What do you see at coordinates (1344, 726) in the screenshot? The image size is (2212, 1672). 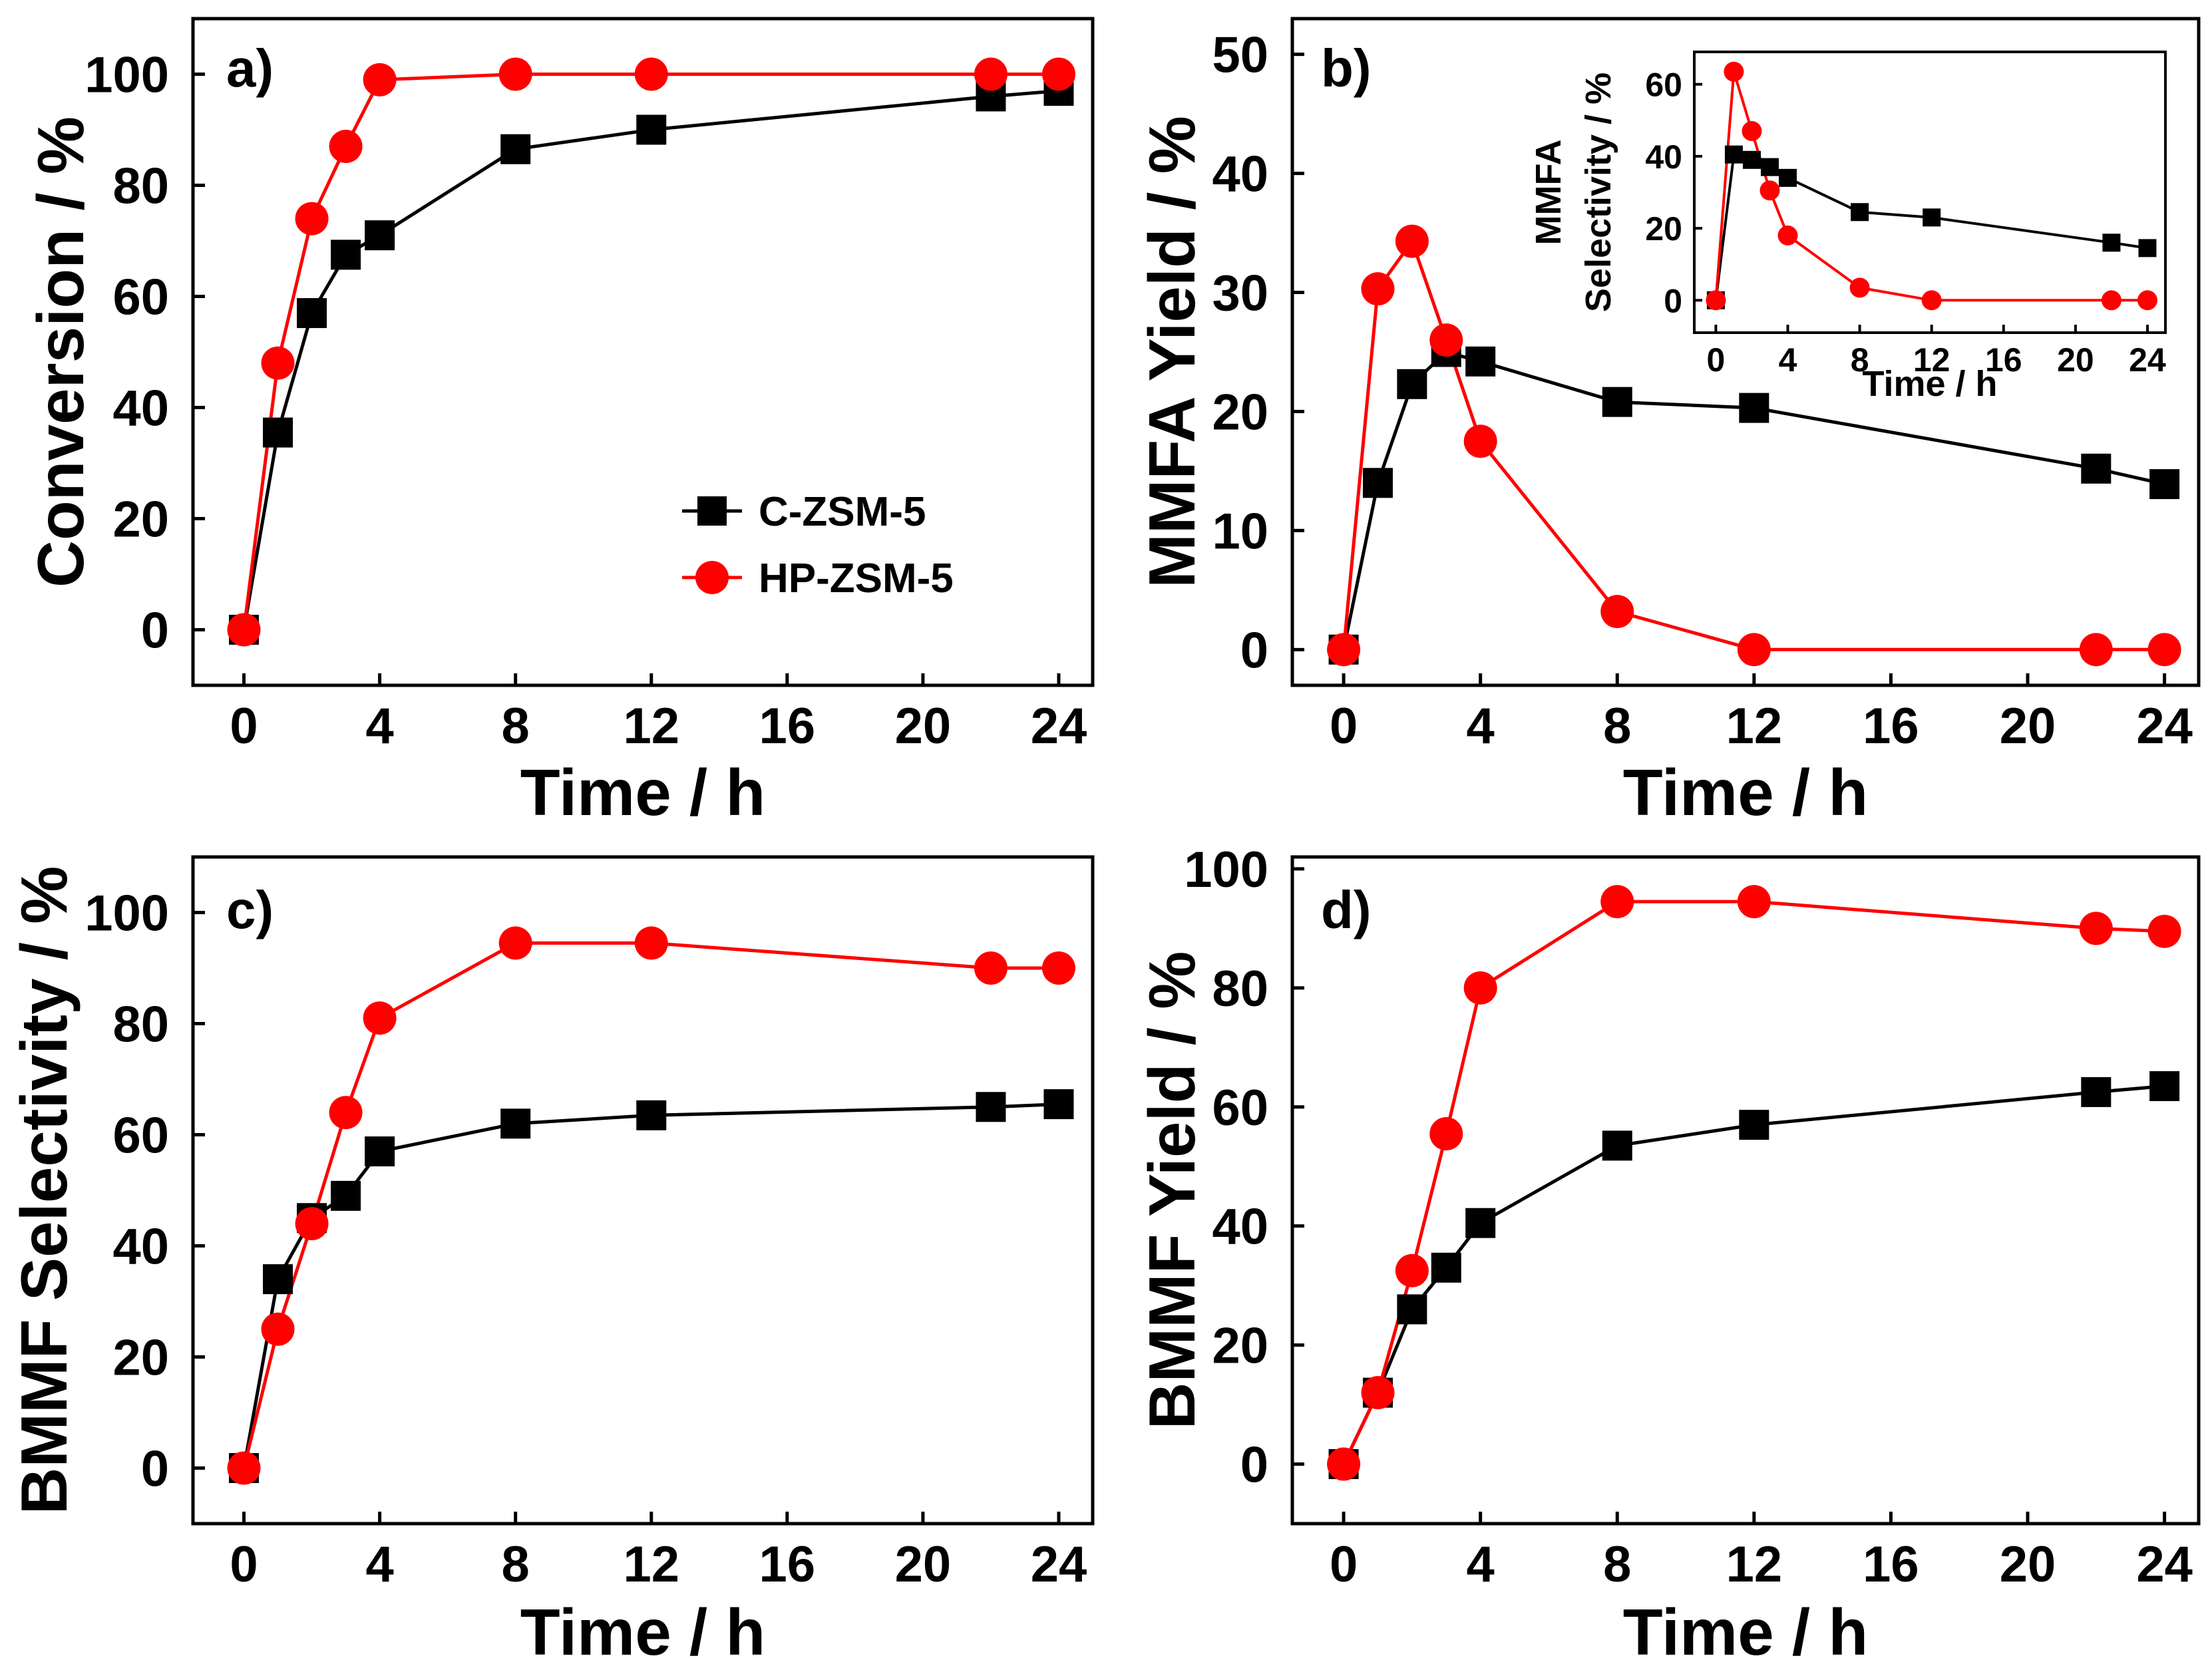 I see `b-x-tick-label: 0` at bounding box center [1344, 726].